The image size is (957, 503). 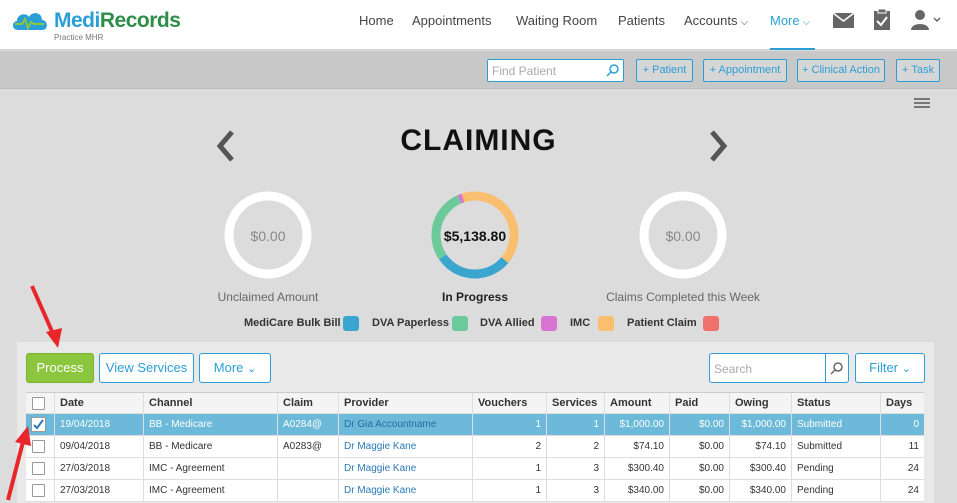 What do you see at coordinates (575, 424) in the screenshot?
I see `cell-services: 1` at bounding box center [575, 424].